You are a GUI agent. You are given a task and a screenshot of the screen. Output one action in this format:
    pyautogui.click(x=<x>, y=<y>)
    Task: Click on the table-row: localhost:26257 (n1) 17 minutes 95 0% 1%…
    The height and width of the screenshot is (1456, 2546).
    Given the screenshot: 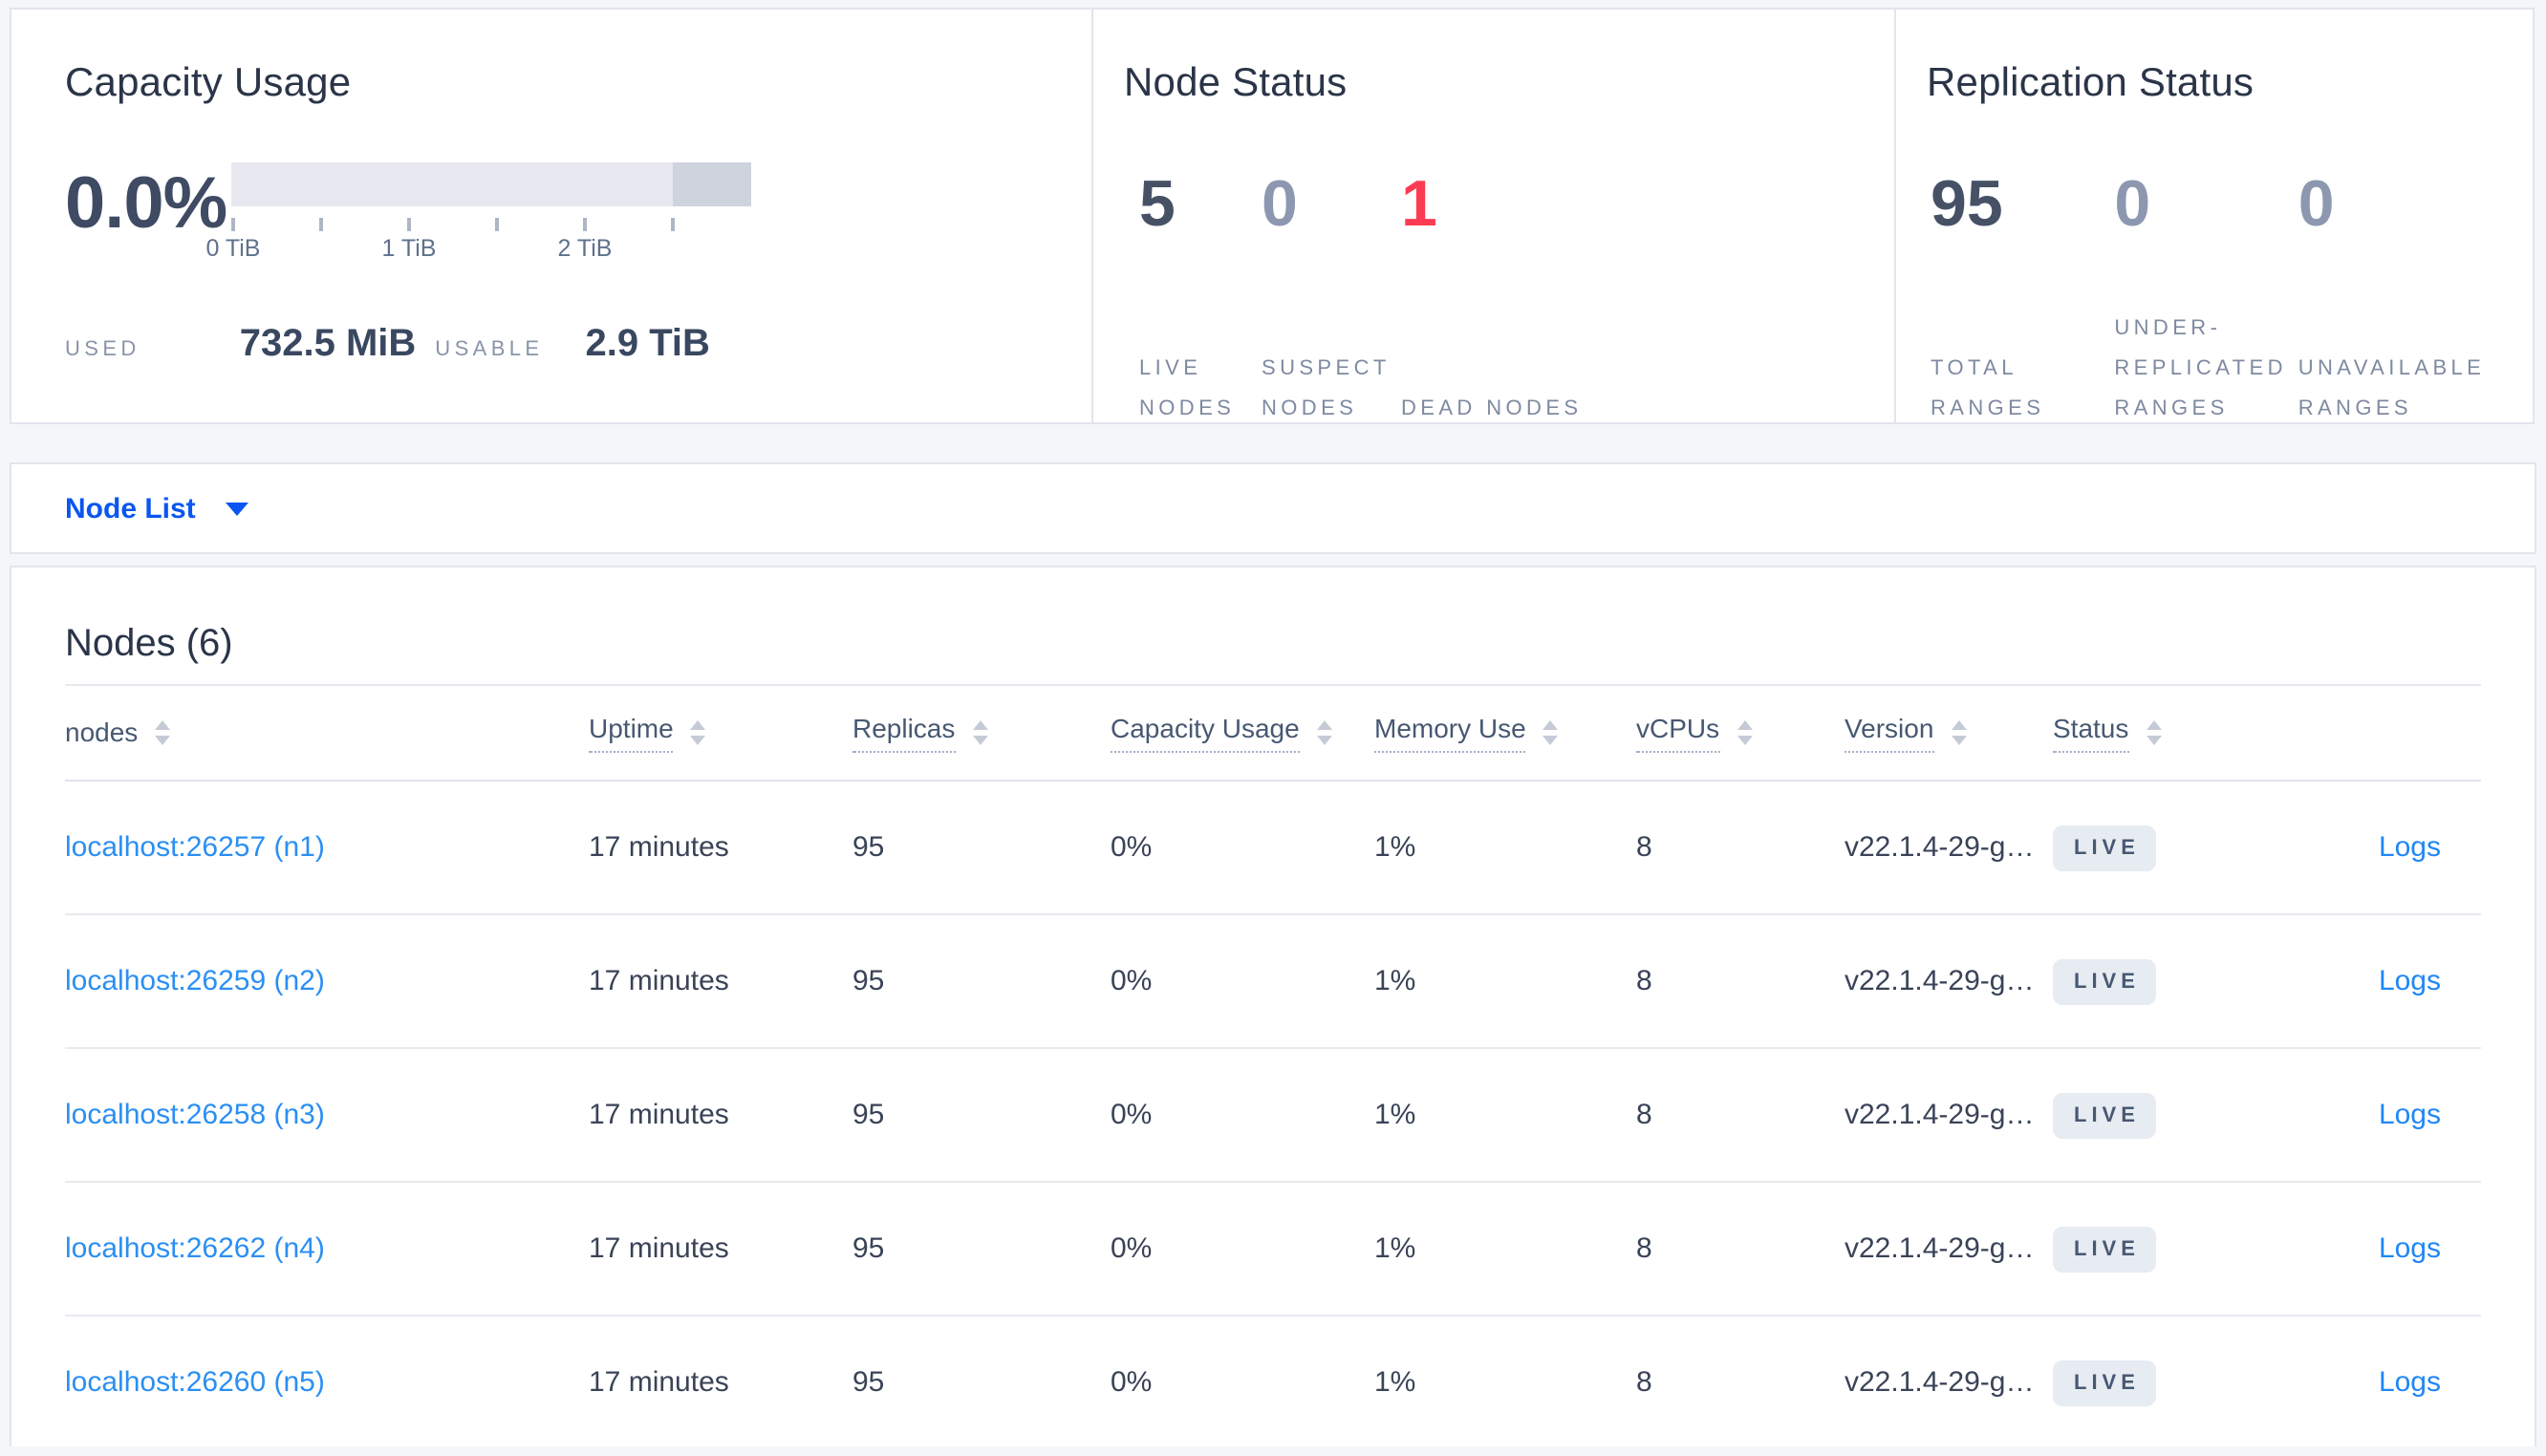 What is the action you would take?
    pyautogui.click(x=1273, y=849)
    